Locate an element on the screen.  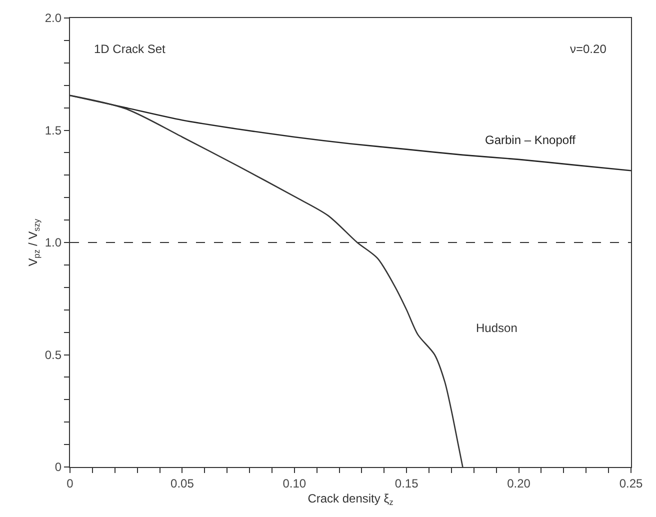
text: Hudson is located at coordinates (497, 328).